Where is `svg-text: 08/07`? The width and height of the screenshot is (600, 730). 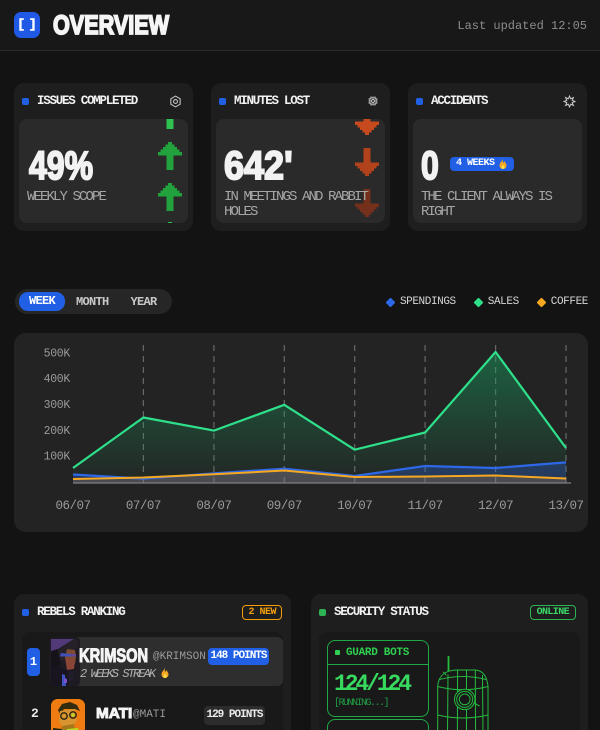
svg-text: 08/07 is located at coordinates (213, 506).